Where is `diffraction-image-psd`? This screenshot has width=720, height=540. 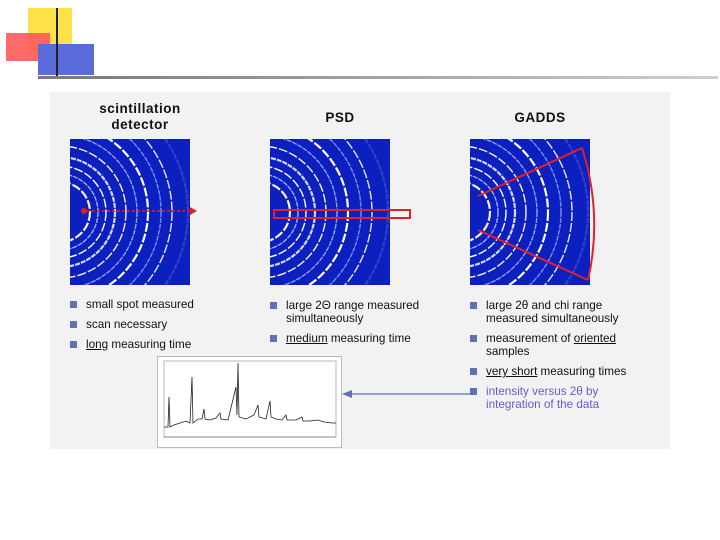 diffraction-image-psd is located at coordinates (330, 212).